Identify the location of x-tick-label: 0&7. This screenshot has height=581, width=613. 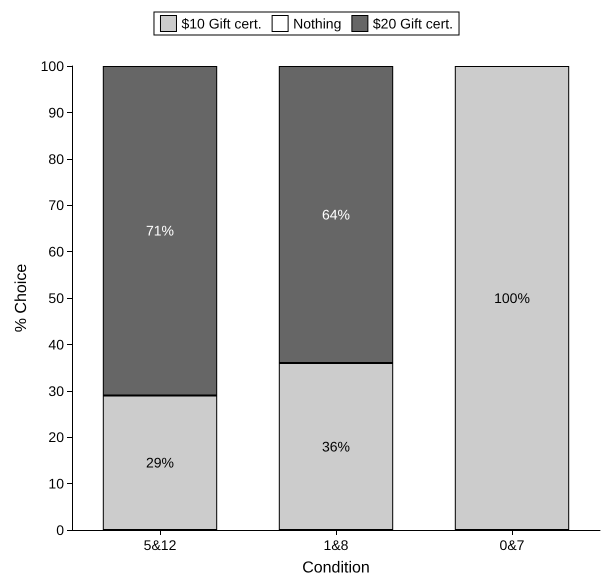
(512, 545).